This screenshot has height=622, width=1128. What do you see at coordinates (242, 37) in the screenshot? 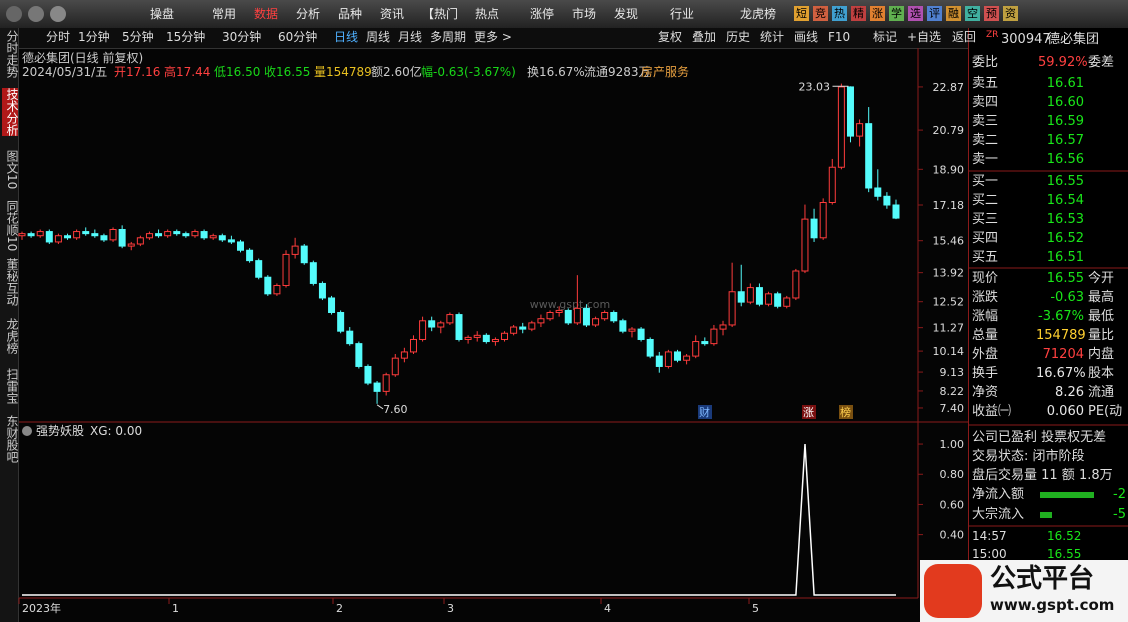
I see `period-tab: 30分钟` at bounding box center [242, 37].